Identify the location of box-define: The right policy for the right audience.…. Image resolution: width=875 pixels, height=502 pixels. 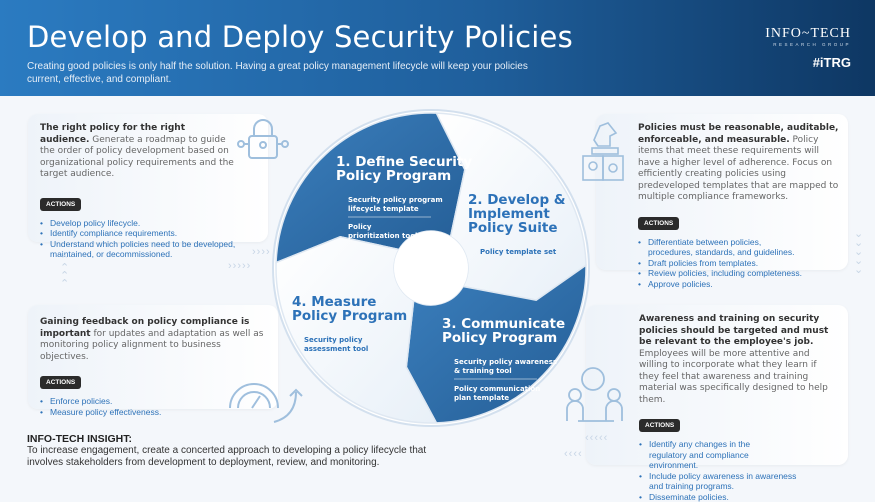
(148, 186).